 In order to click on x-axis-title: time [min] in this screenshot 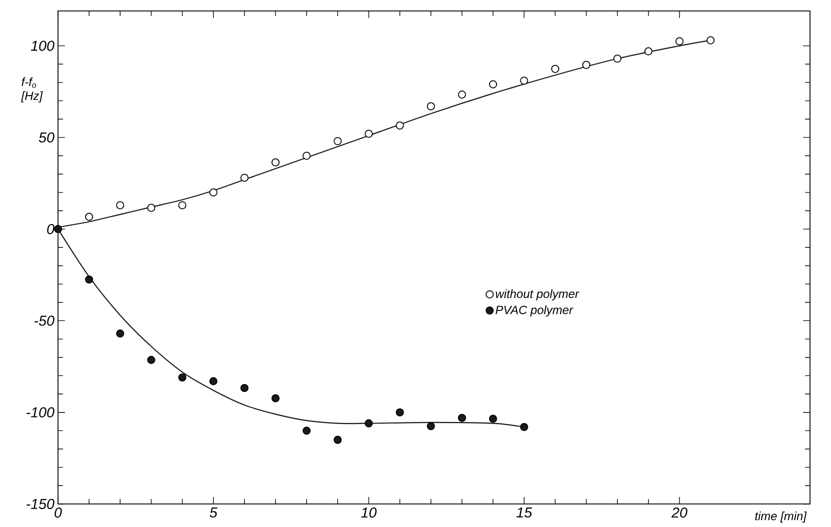, I will do `click(781, 517)`.